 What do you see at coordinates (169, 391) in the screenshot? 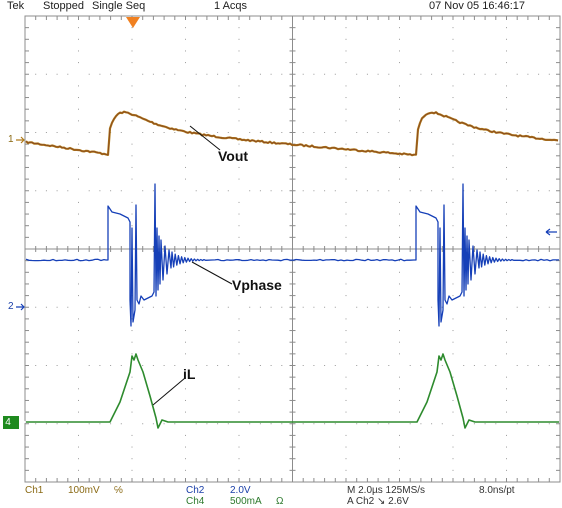
I see `il-leader-line` at bounding box center [169, 391].